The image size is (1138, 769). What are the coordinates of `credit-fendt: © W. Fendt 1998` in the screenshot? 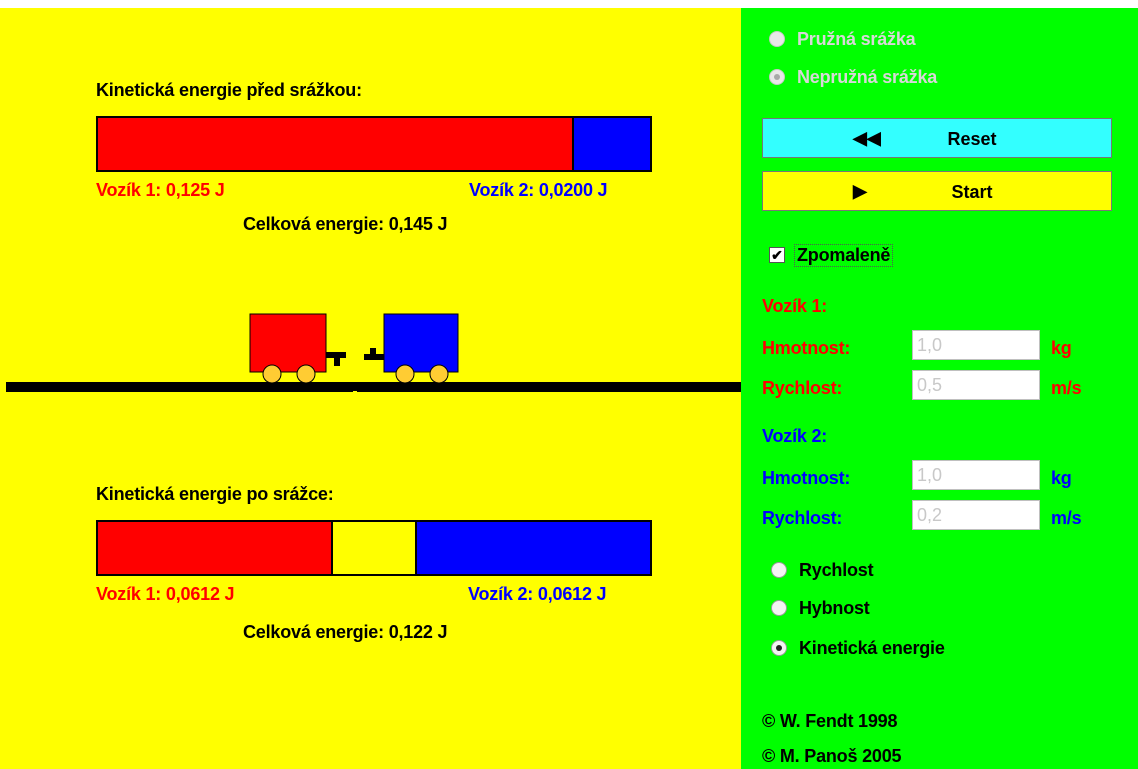 It's located at (830, 721).